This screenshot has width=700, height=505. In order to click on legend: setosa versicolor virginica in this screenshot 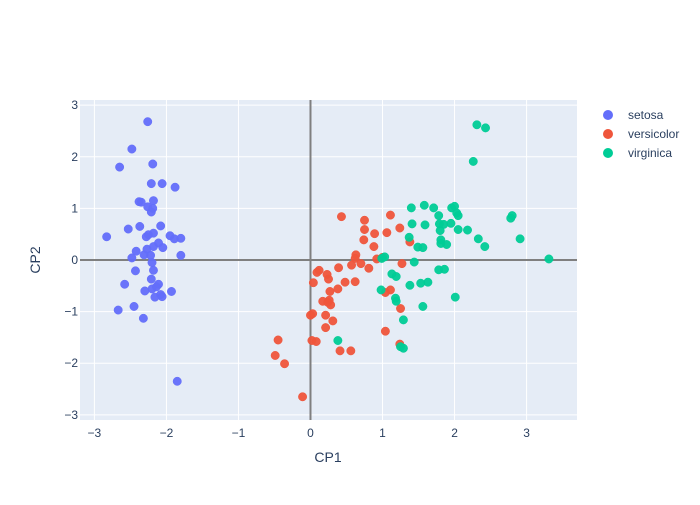, I will do `click(641, 134)`.